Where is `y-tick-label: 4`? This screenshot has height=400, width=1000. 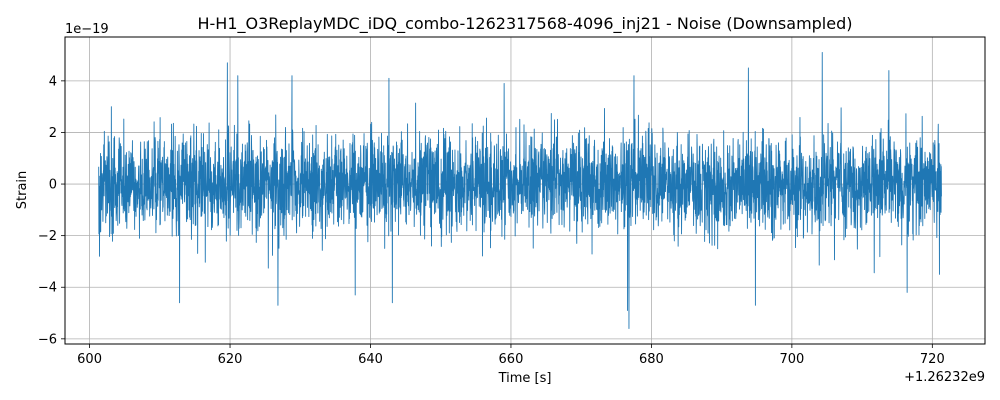
y-tick-label: 4 is located at coordinates (53, 81).